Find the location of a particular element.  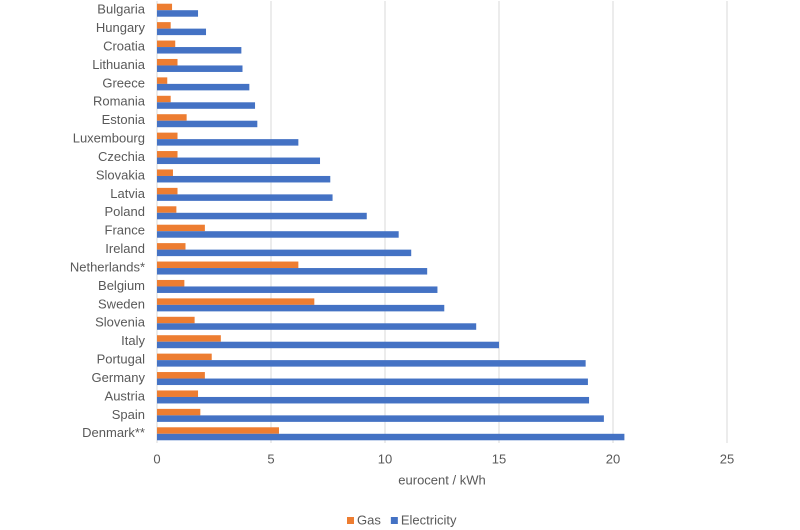

y-tick-label: Austria is located at coordinates (125, 395).